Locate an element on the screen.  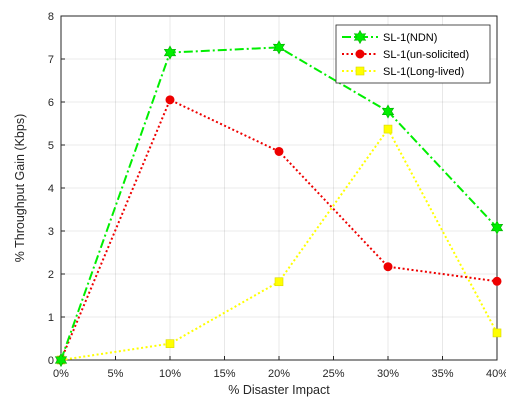
legend-item: SL-1(NDN) is located at coordinates (389, 37).